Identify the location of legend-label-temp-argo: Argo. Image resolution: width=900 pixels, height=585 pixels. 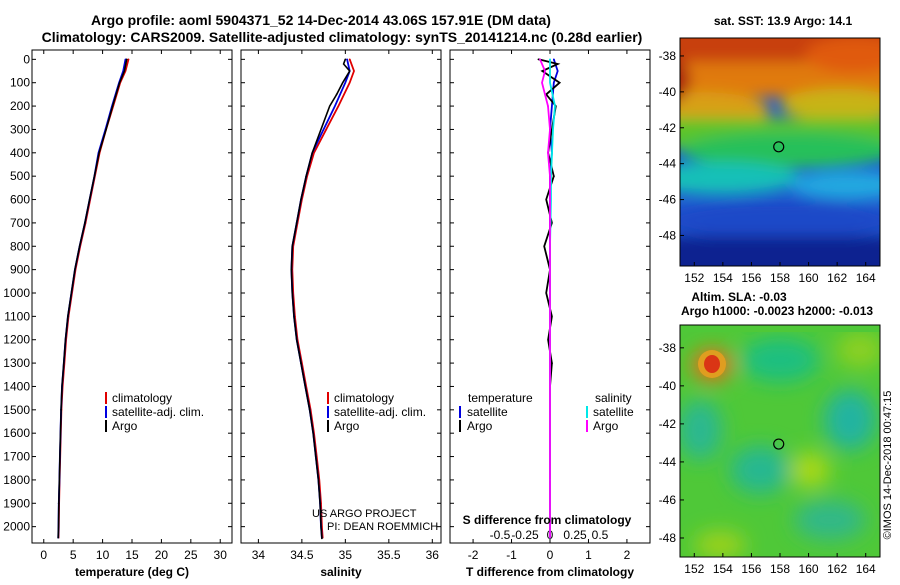
(480, 426).